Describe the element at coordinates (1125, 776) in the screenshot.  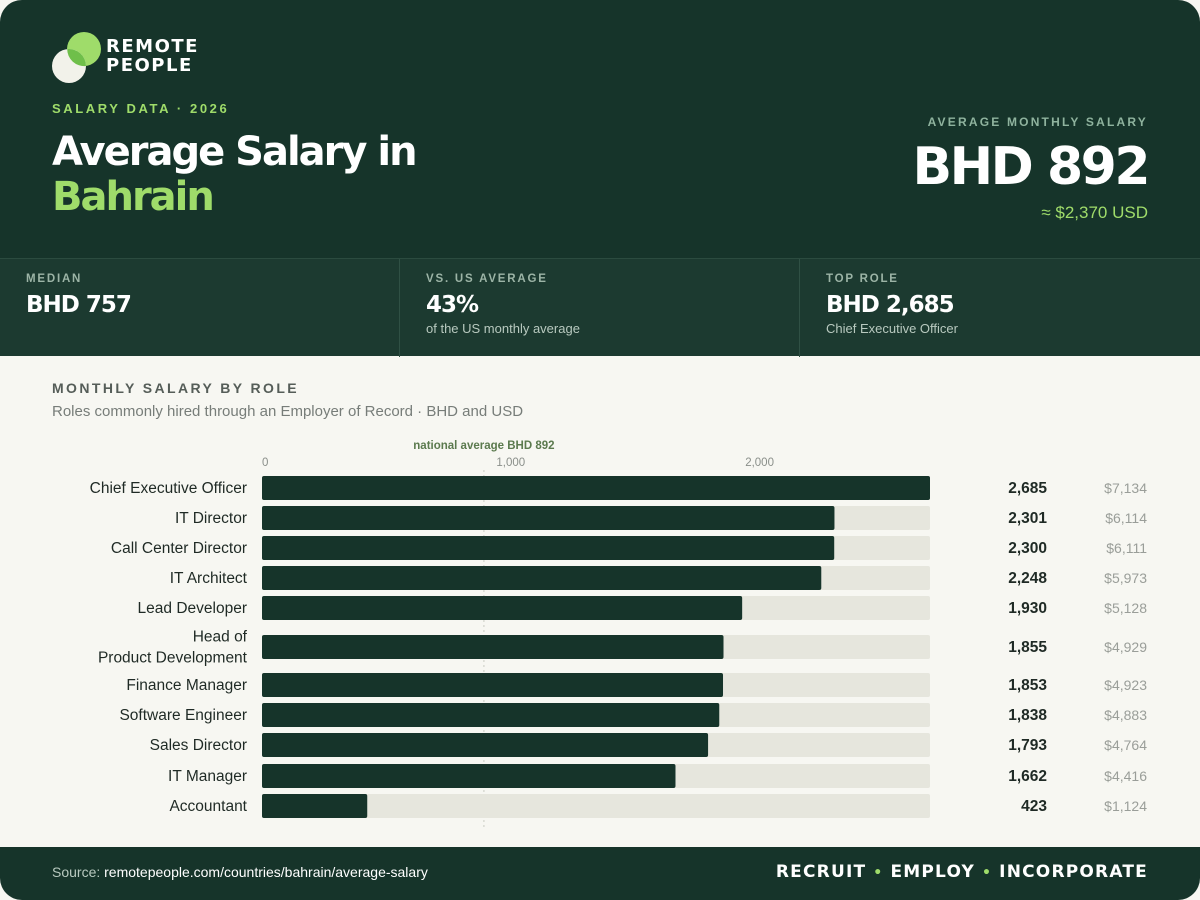
I see `usd-label: $4,416` at that location.